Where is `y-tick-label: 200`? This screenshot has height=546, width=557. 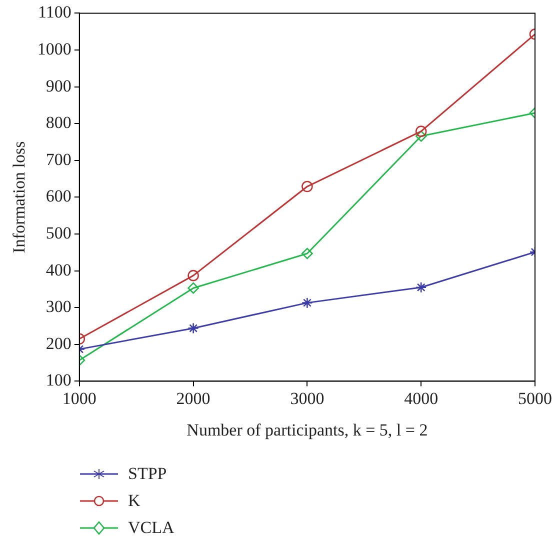
y-tick-label: 200 is located at coordinates (59, 343).